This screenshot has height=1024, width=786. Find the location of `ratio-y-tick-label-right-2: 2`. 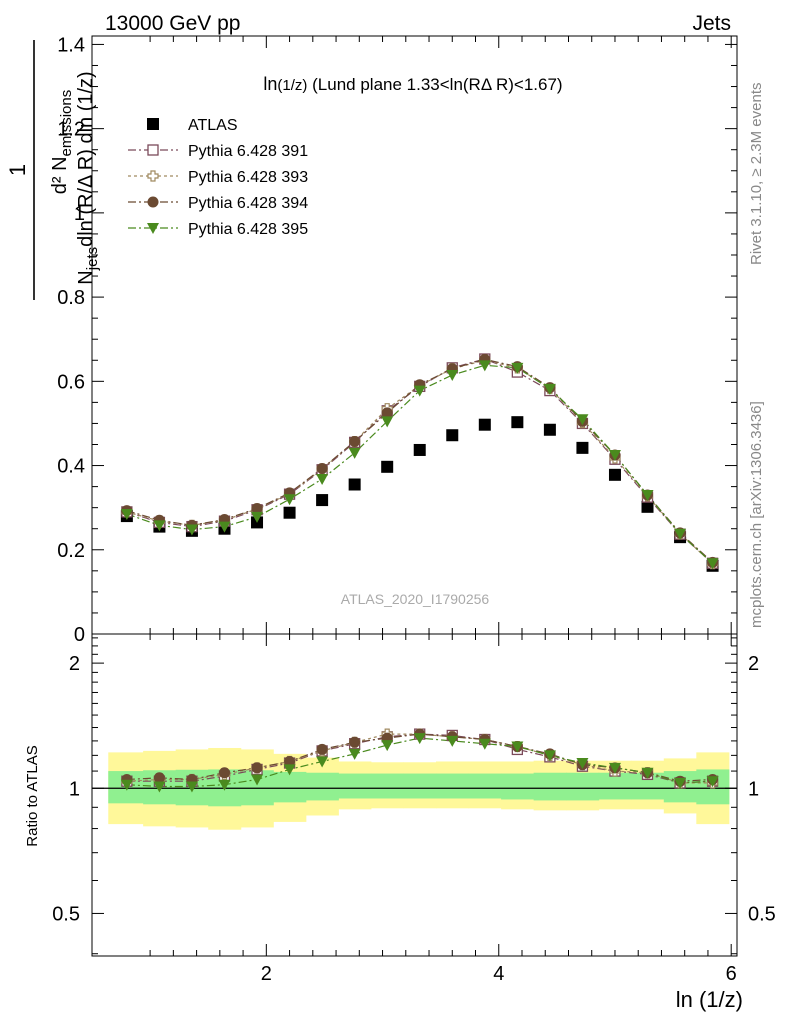

ratio-y-tick-label-right-2: 2 is located at coordinates (753, 664).